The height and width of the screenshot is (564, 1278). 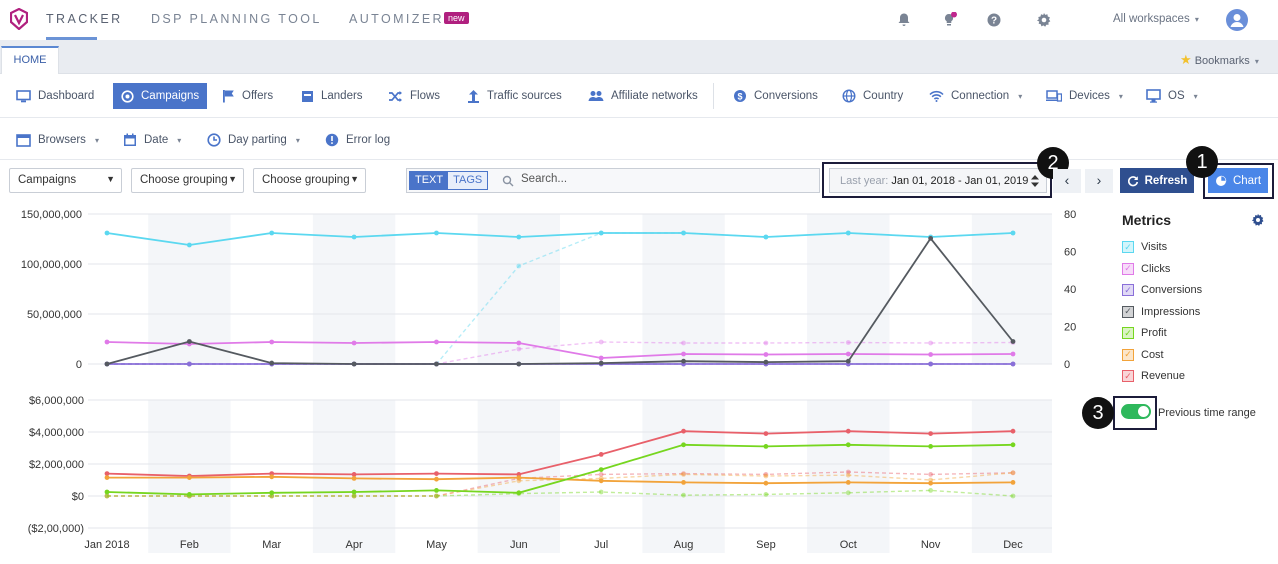 What do you see at coordinates (1084, 96) in the screenshot?
I see `menu-devices: Devices ▾` at bounding box center [1084, 96].